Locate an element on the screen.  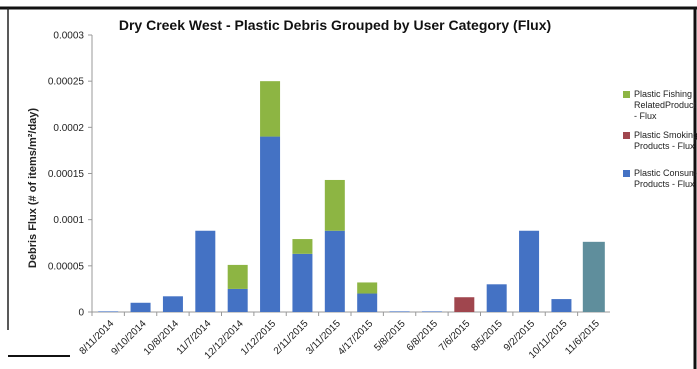
y-tick-label: 0.00015 is located at coordinates (66, 174).